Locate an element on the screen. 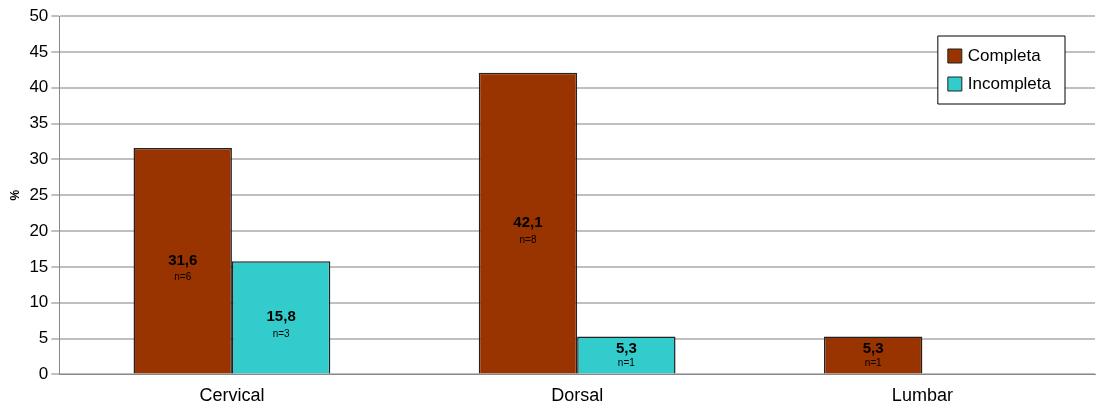 Image resolution: width=1105 pixels, height=414 pixels. data-label: 31,6 n=6 is located at coordinates (183, 266).